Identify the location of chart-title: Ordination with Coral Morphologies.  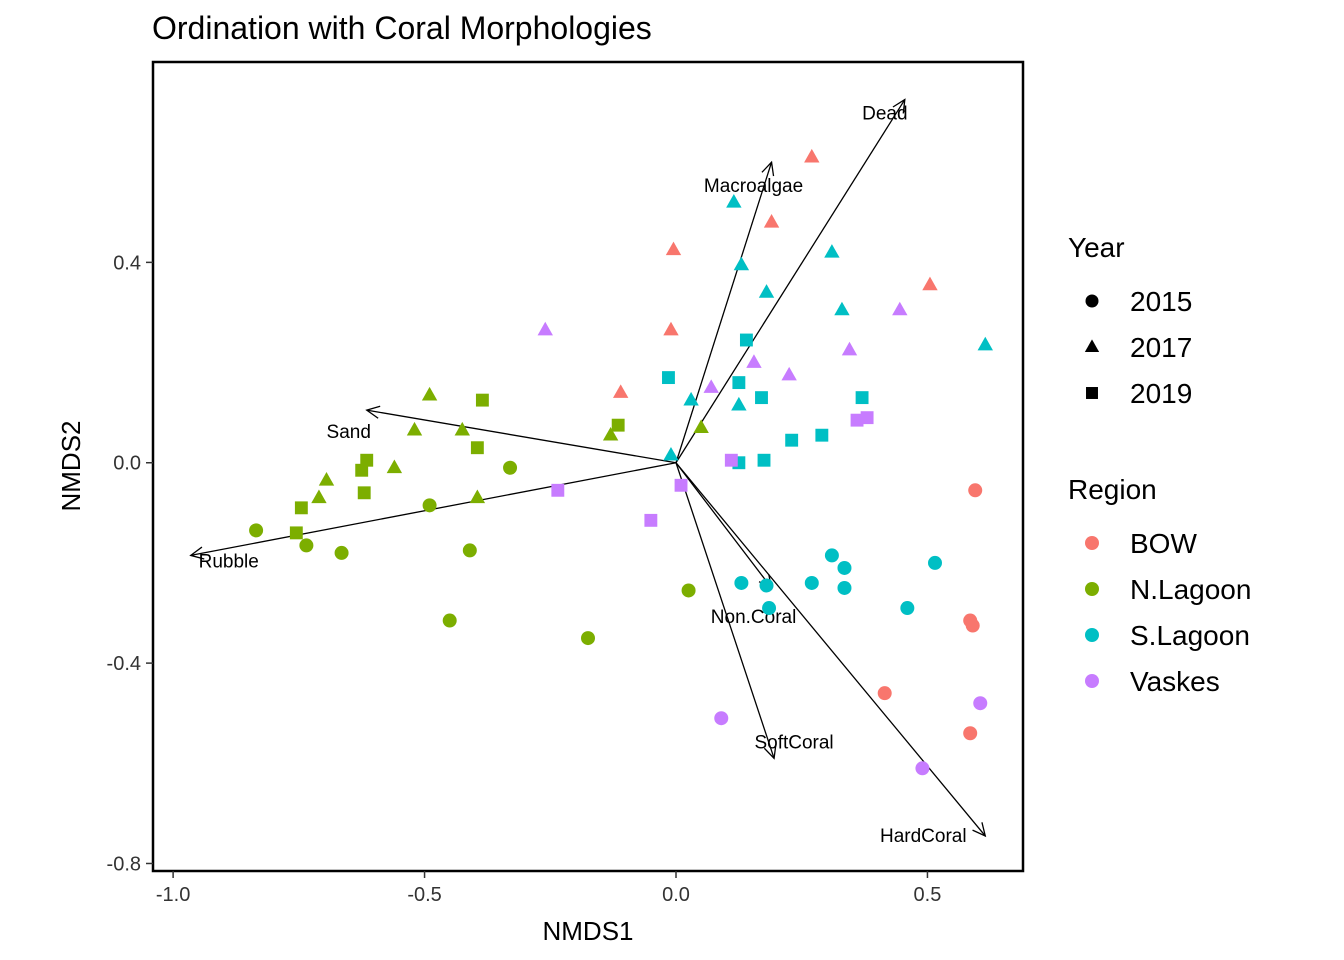
(402, 28).